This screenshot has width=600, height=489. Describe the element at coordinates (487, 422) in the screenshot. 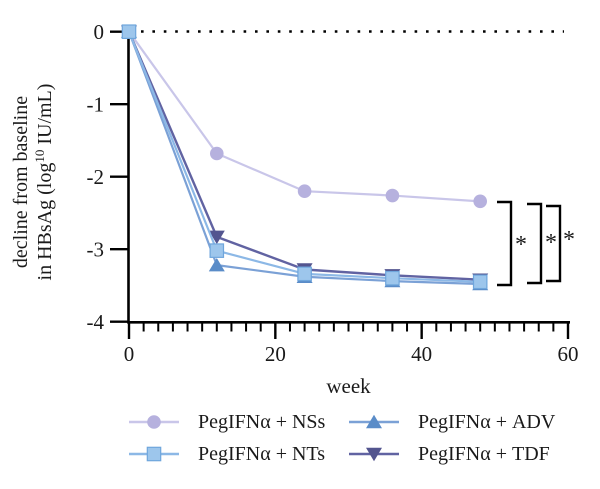

I see `legend-label-adv: PegIFNα + ADV` at that location.